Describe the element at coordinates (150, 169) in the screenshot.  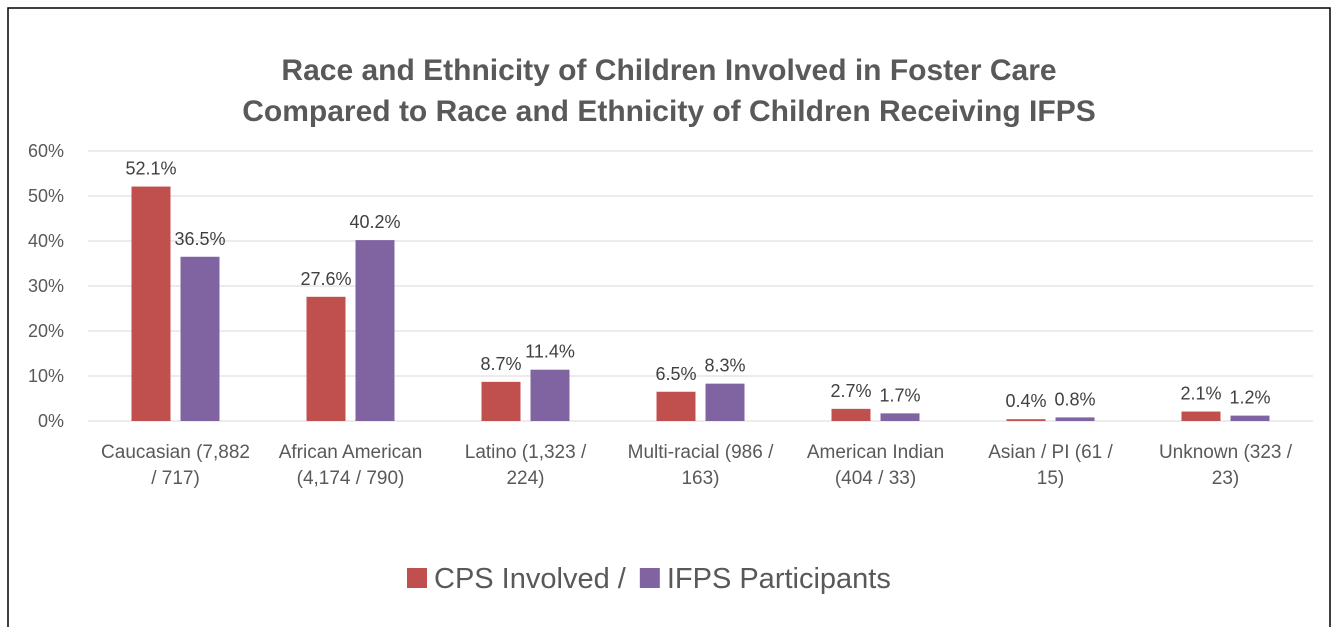
I see `data-label: 52.1%` at that location.